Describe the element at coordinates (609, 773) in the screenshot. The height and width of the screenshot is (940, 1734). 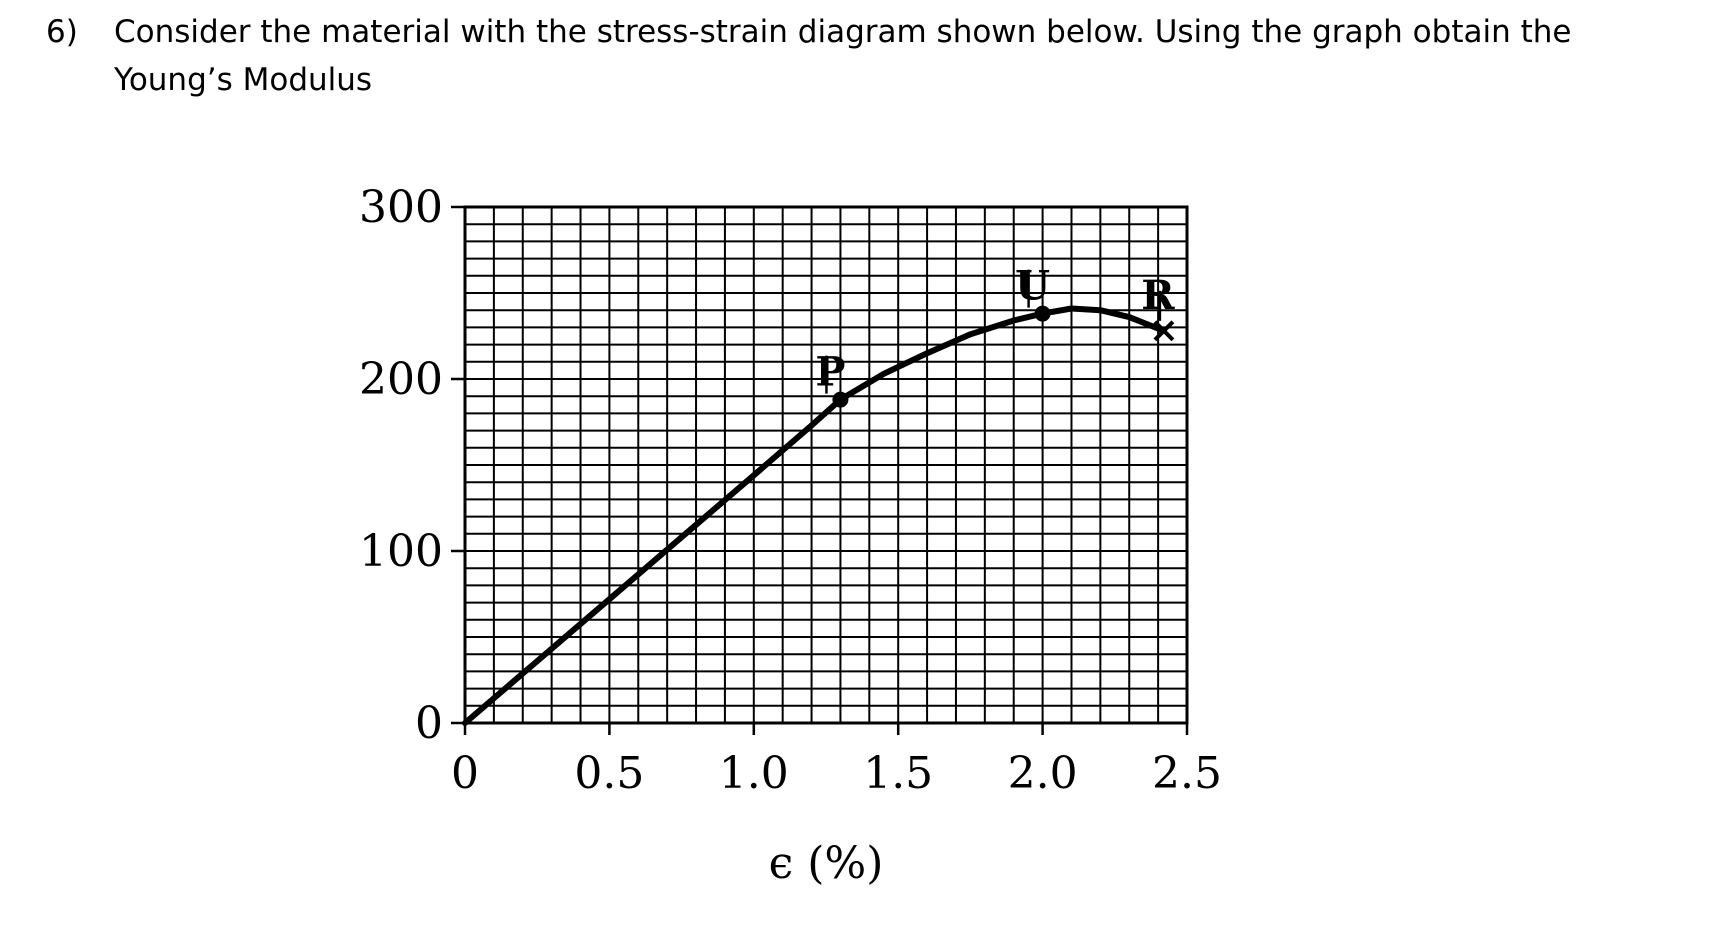
I see `x-tick-label: 0.5` at that location.